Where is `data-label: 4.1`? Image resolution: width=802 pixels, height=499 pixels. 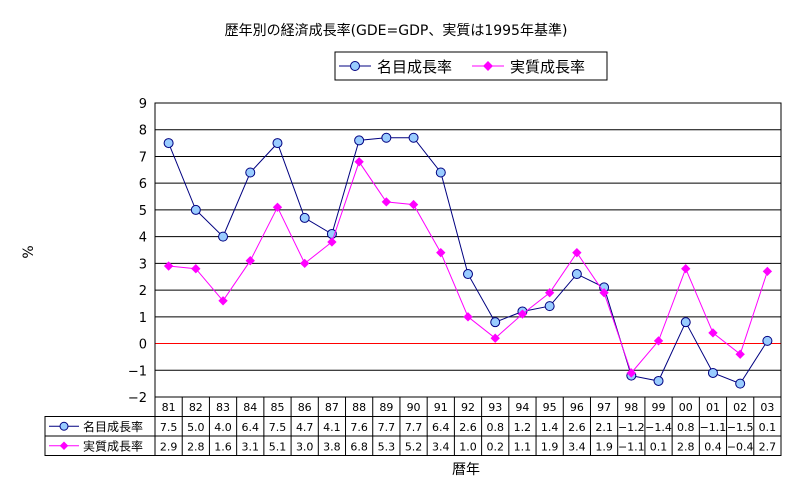
data-label: 4.1 is located at coordinates (332, 427).